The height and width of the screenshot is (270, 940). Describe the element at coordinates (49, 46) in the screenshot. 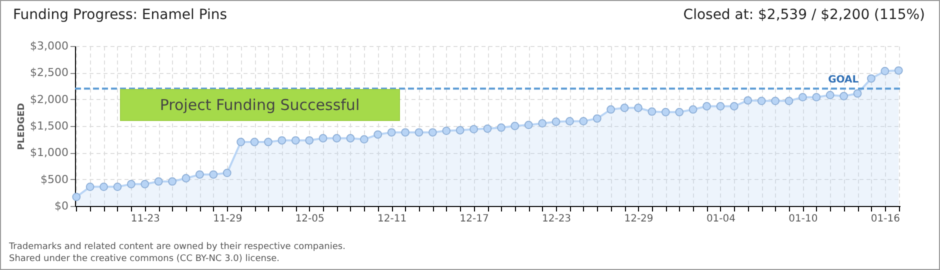

I see `y-tick-label: $3,000` at that location.